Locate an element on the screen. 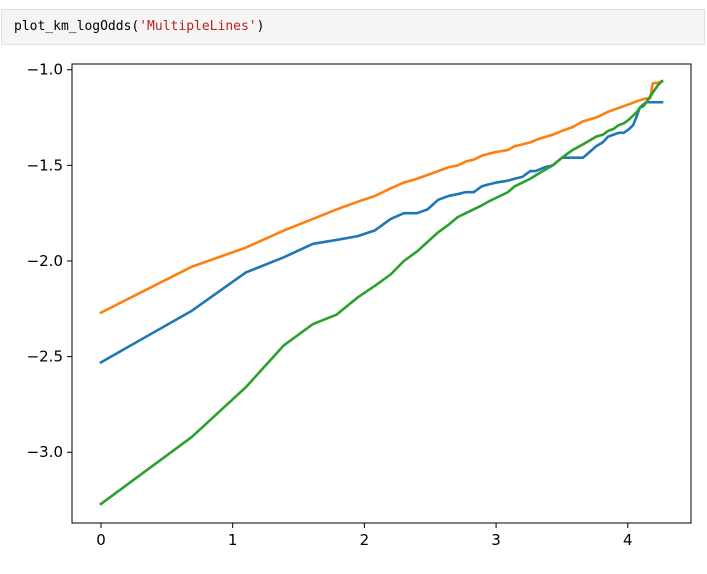 This screenshot has width=707, height=574. x-axis: 0 1 2 3 4 is located at coordinates (364, 536).